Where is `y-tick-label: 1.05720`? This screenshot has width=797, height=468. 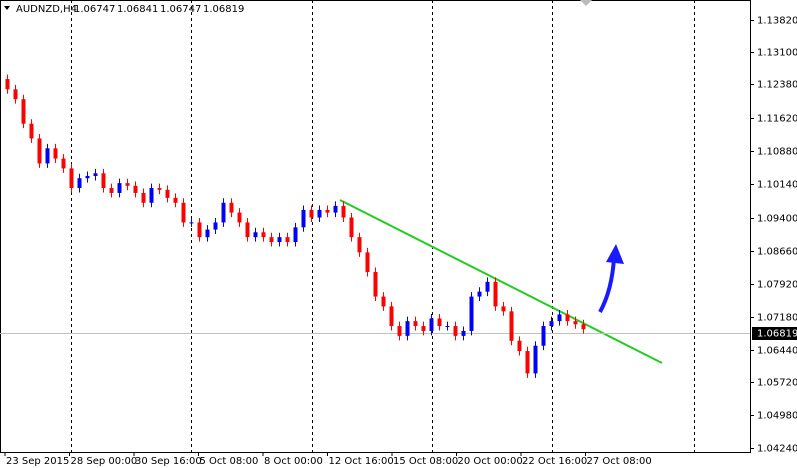
y-tick-label: 1.05720 is located at coordinates (777, 383).